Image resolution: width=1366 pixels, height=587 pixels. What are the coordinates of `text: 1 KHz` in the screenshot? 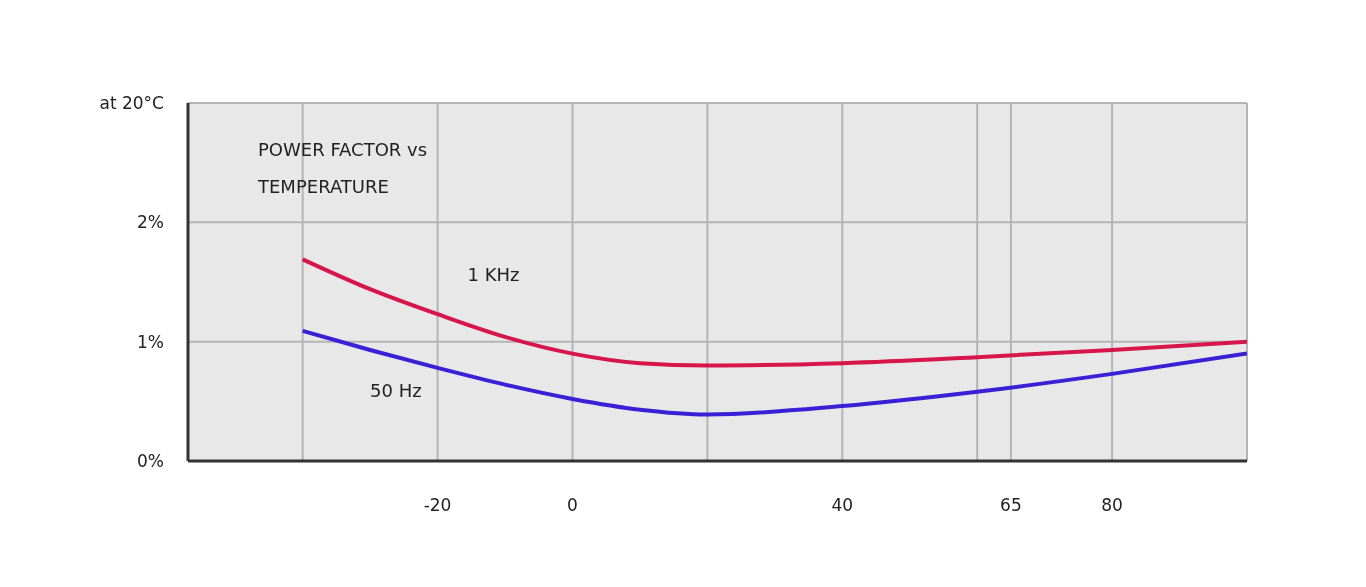 It's located at (493, 275).